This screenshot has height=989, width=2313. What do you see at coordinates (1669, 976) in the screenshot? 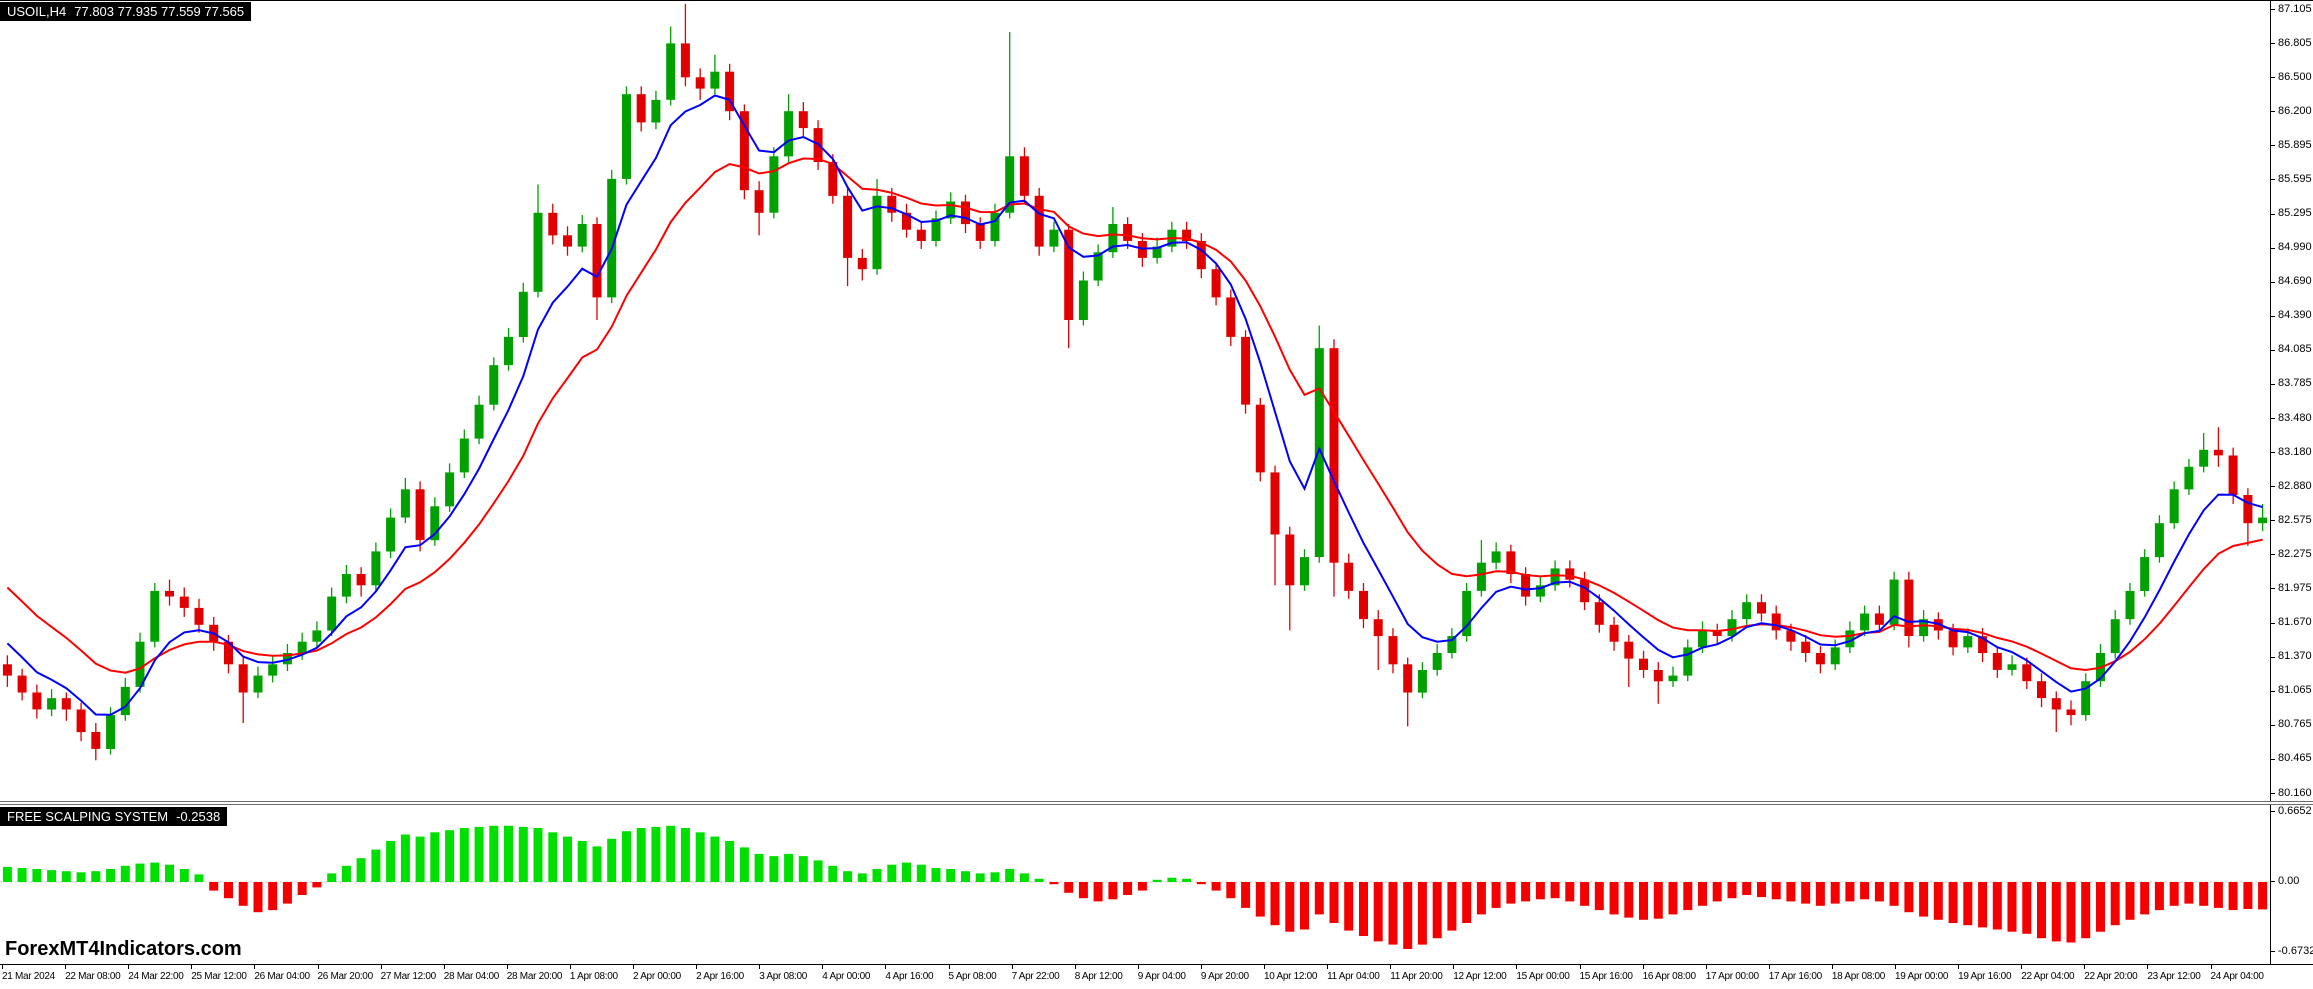
I see `time-axis-label: 16 Apr 08:00` at bounding box center [1669, 976].